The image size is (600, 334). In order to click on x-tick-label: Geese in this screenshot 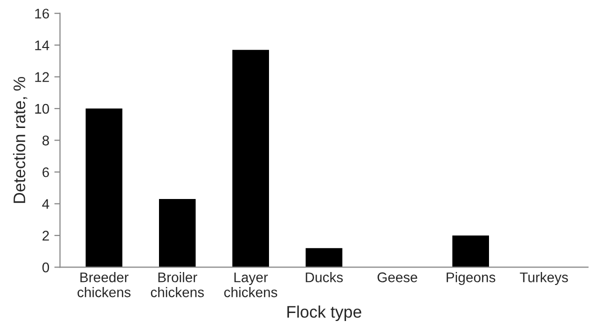, I will do `click(398, 277)`.